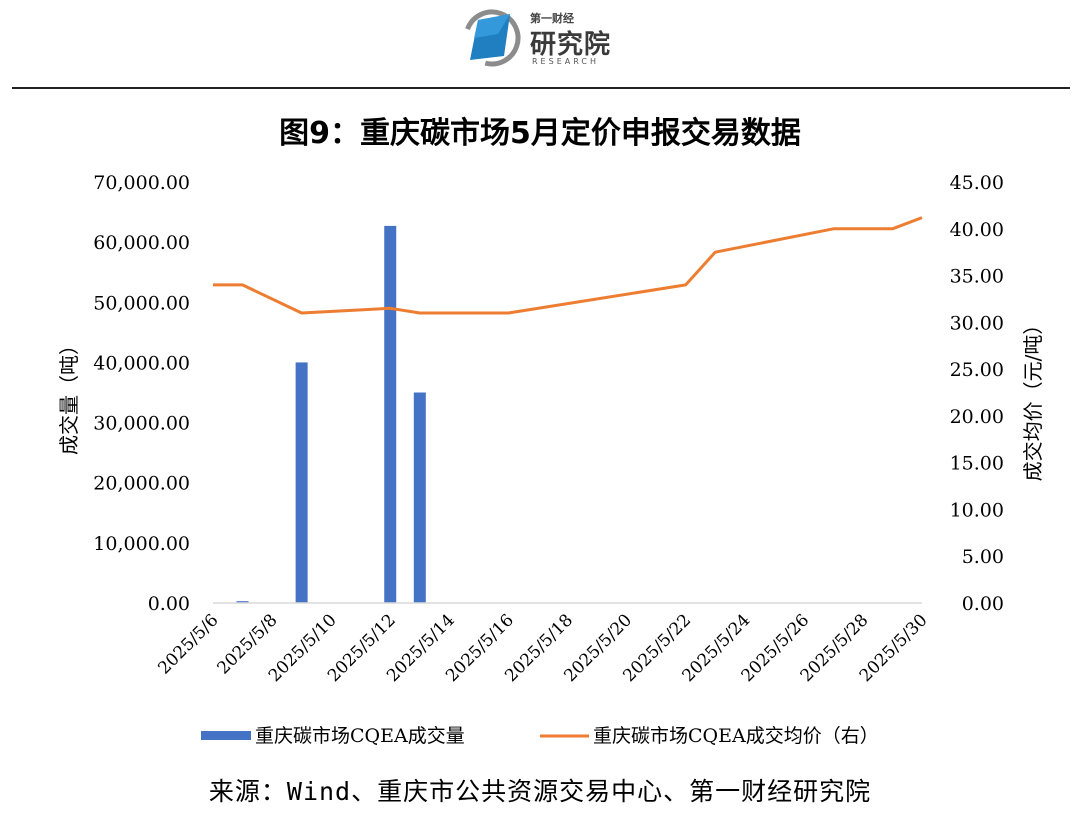  I want to click on legend-line-label: 重庆碳市场CQEA成交均价（右）, so click(736, 736).